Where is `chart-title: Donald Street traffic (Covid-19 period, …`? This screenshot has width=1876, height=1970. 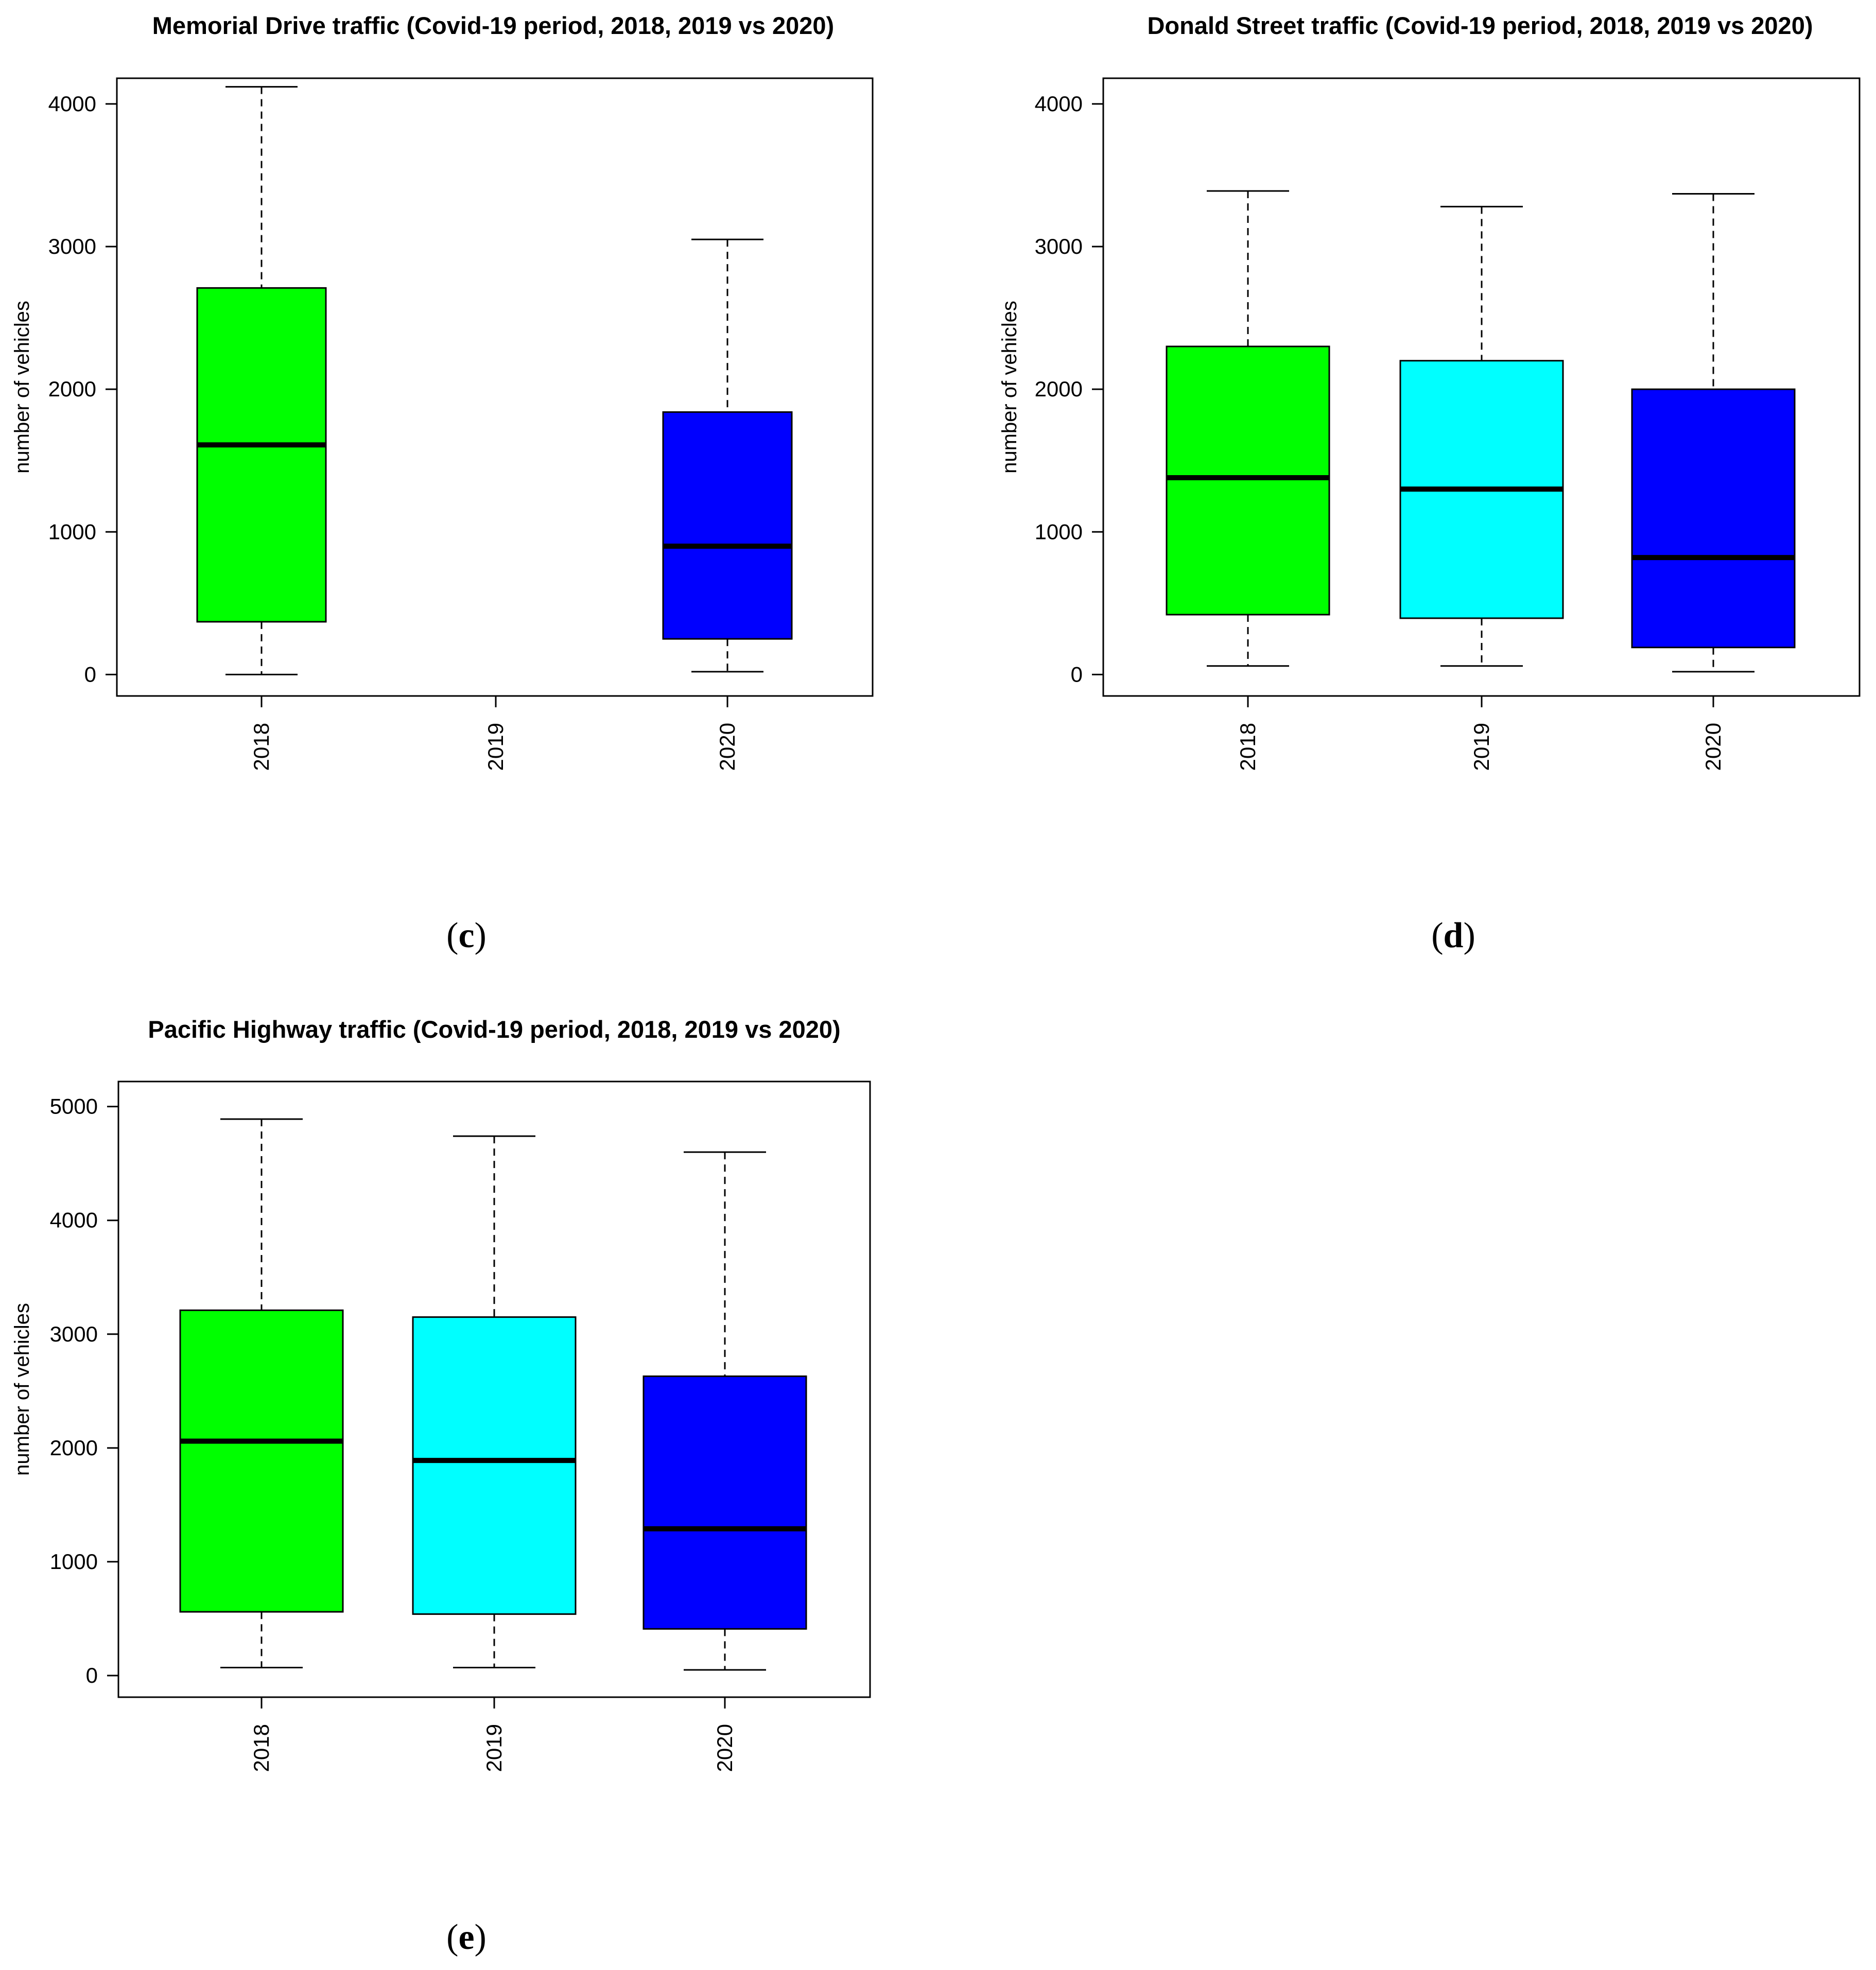
chart-title: Donald Street traffic (Covid-19 period, … is located at coordinates (1480, 25).